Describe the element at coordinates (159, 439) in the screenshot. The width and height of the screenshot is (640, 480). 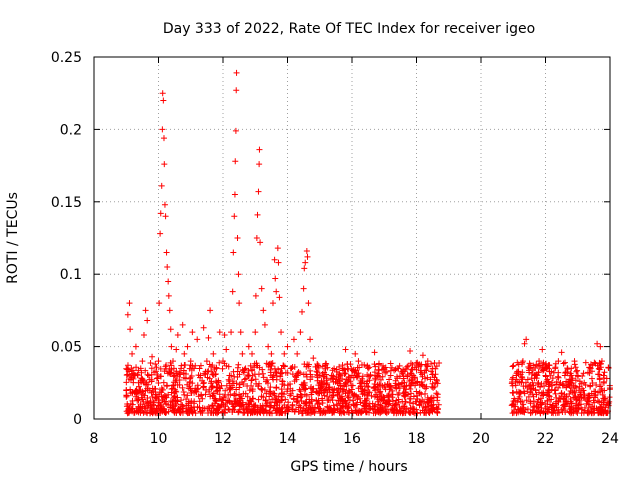
I see `x-tick-label: 10` at that location.